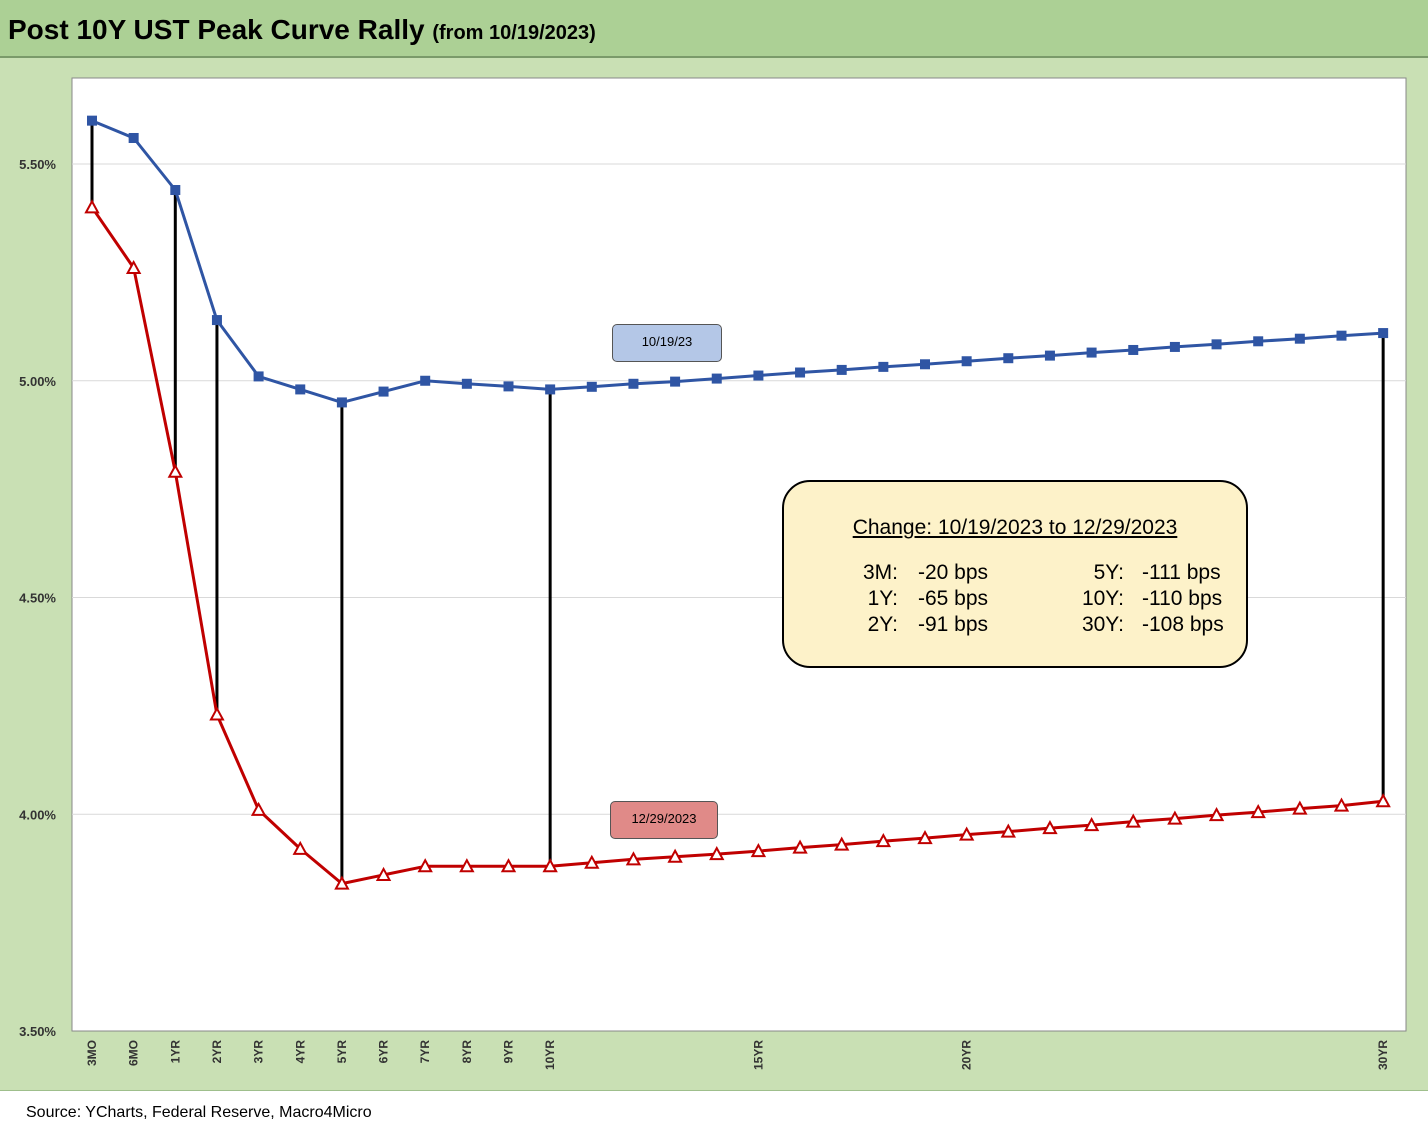  What do you see at coordinates (216, 29) in the screenshot?
I see `chart-title-text: Post 10Y UST Peak Curve Rally` at bounding box center [216, 29].